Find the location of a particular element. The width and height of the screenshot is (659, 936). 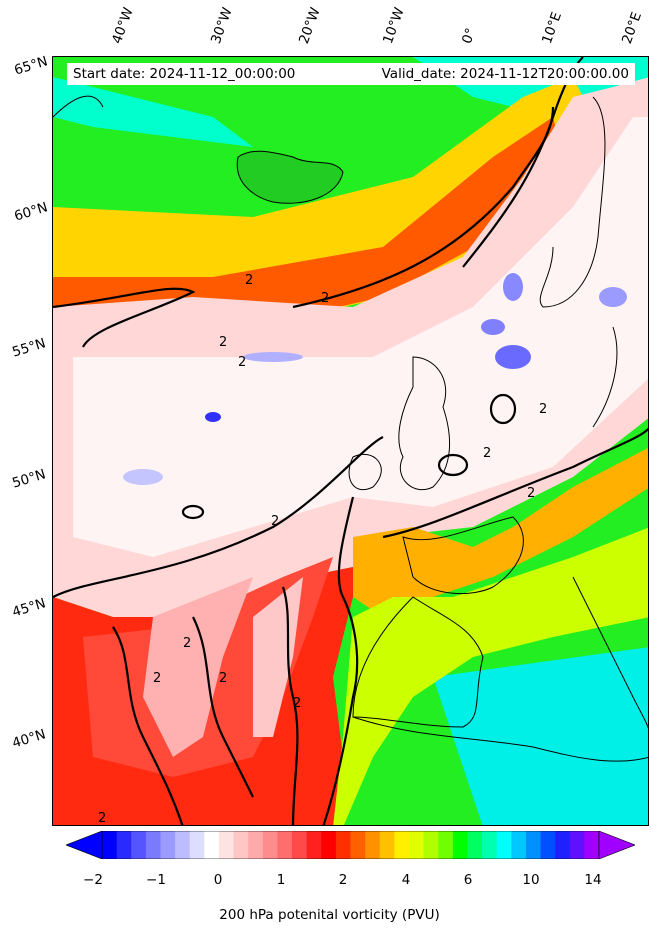

orange-east is located at coordinates (500, 532).